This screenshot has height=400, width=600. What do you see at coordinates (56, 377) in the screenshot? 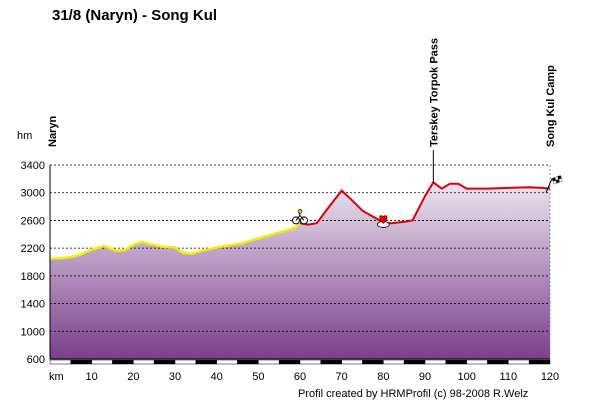
I see `x-axis-unit: km` at bounding box center [56, 377].